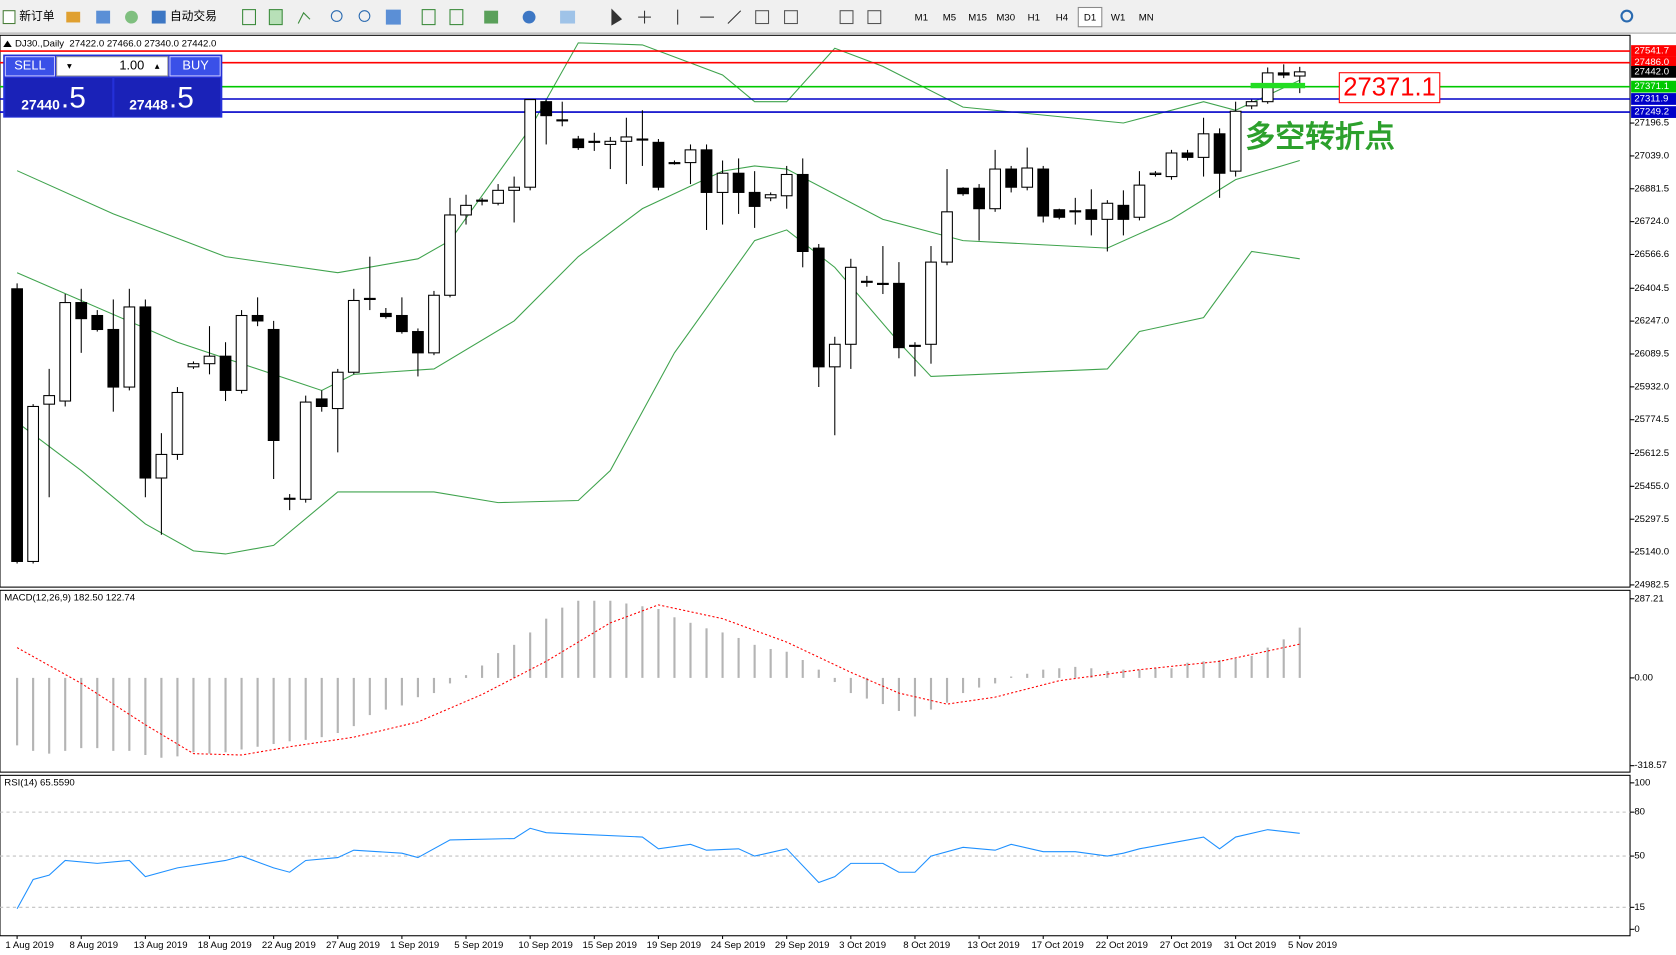  What do you see at coordinates (1062, 18) in the screenshot?
I see `timeframe-button: H4` at bounding box center [1062, 18].